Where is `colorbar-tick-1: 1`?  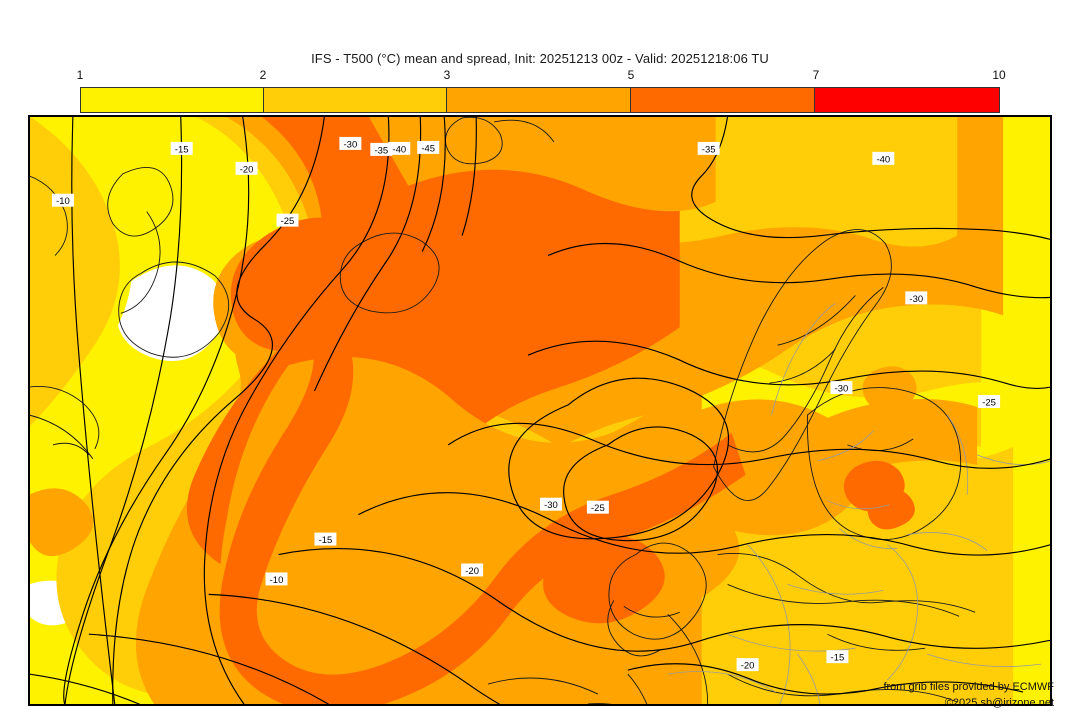
colorbar-tick-1: 1 is located at coordinates (80, 75).